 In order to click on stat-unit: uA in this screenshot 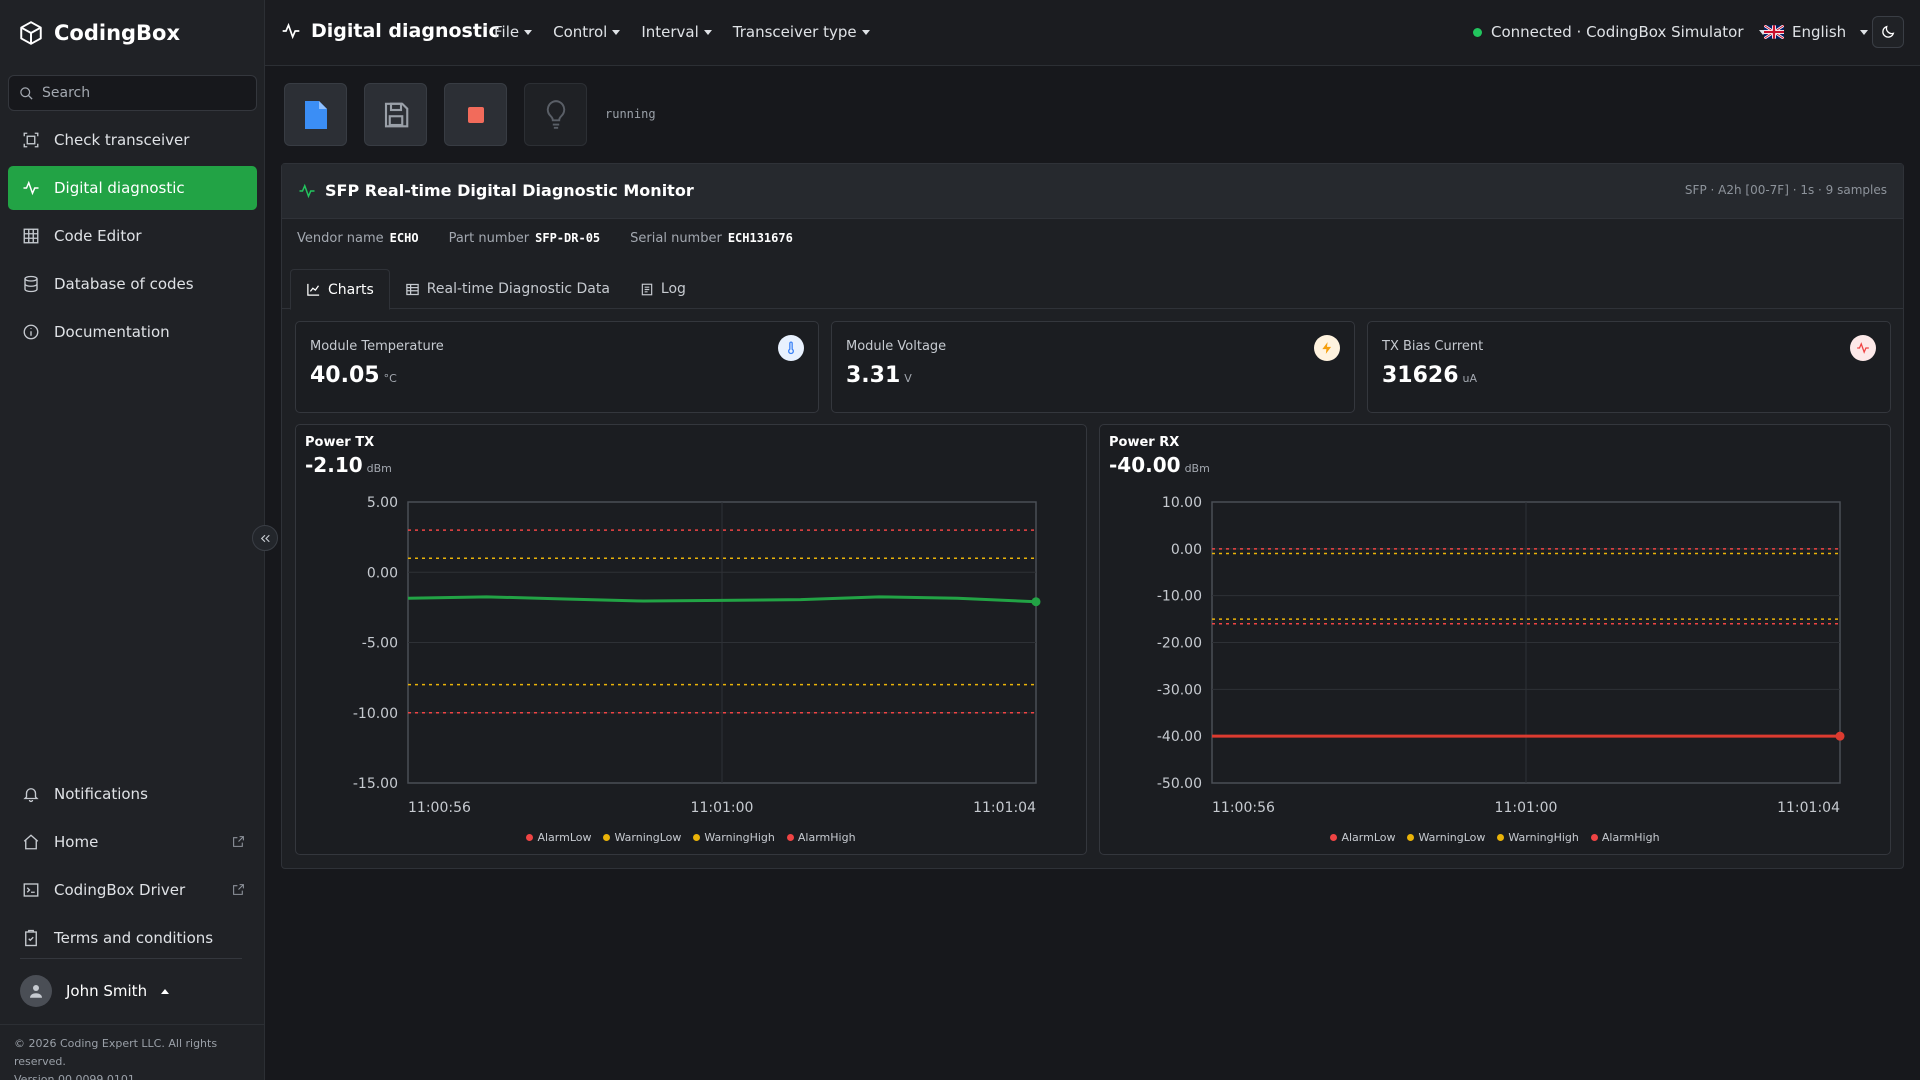, I will do `click(1470, 378)`.